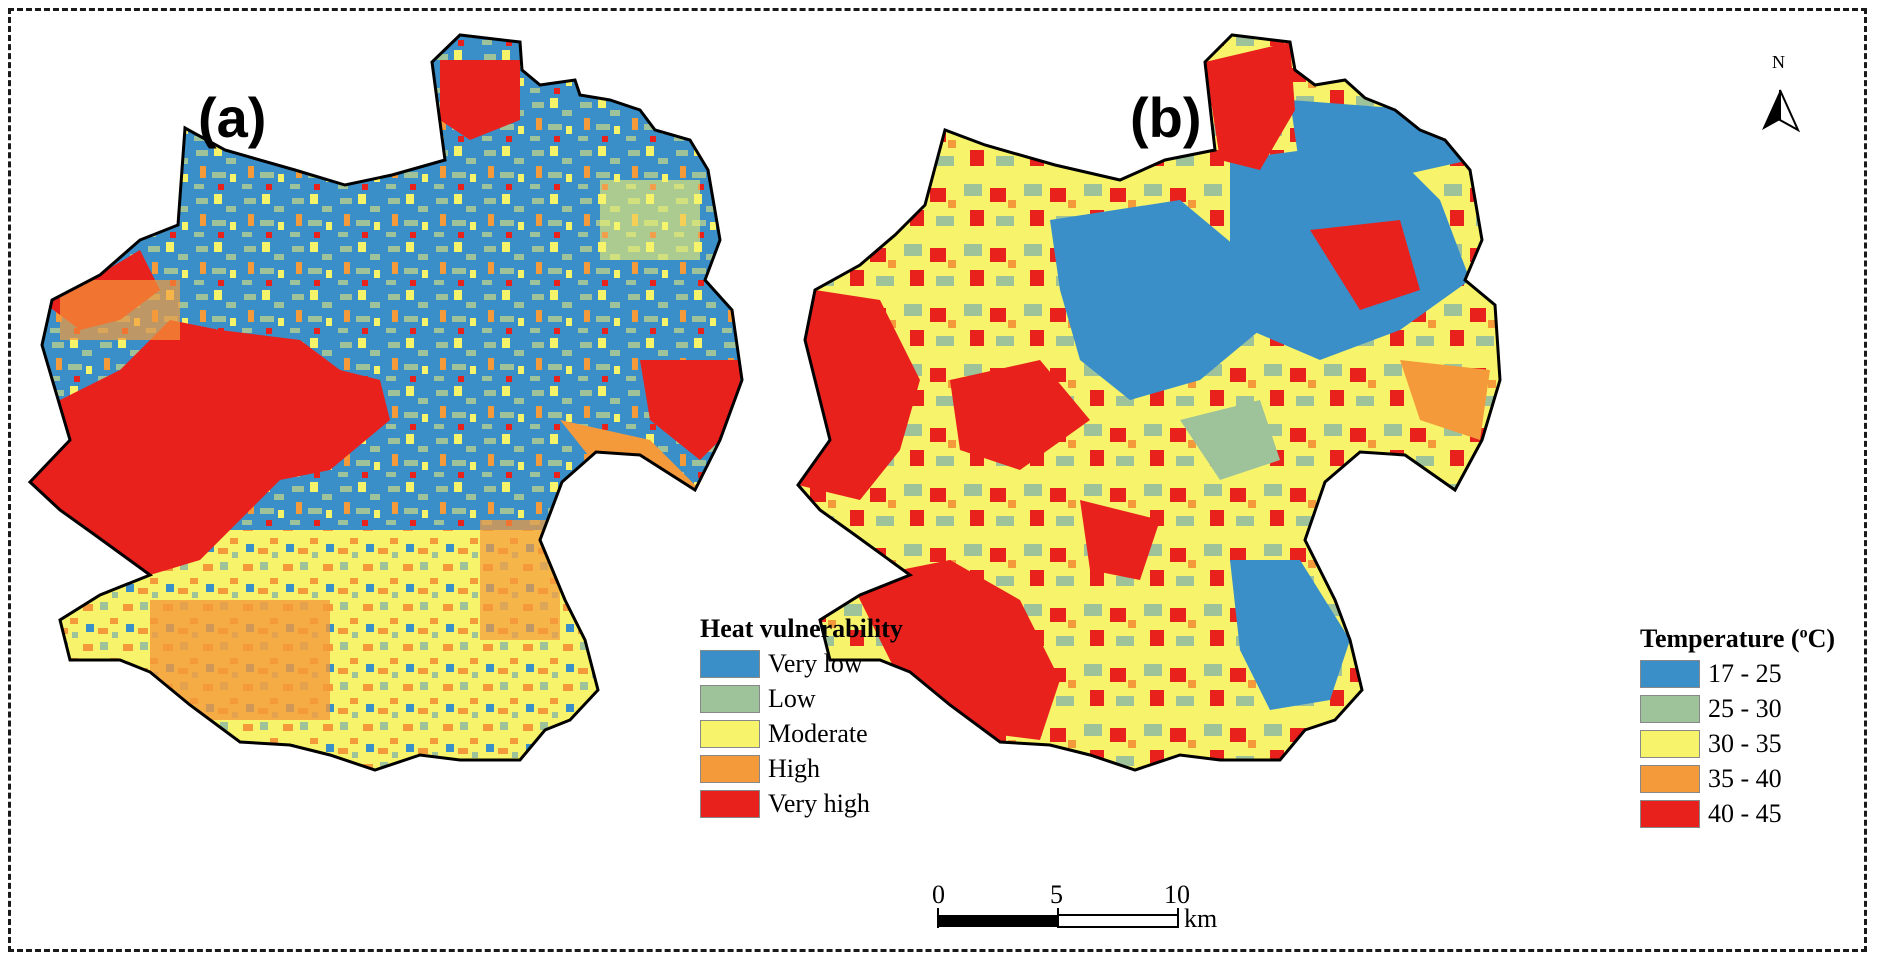 The height and width of the screenshot is (964, 1879). Describe the element at coordinates (819, 803) in the screenshot. I see `legend-label: Very high` at that location.